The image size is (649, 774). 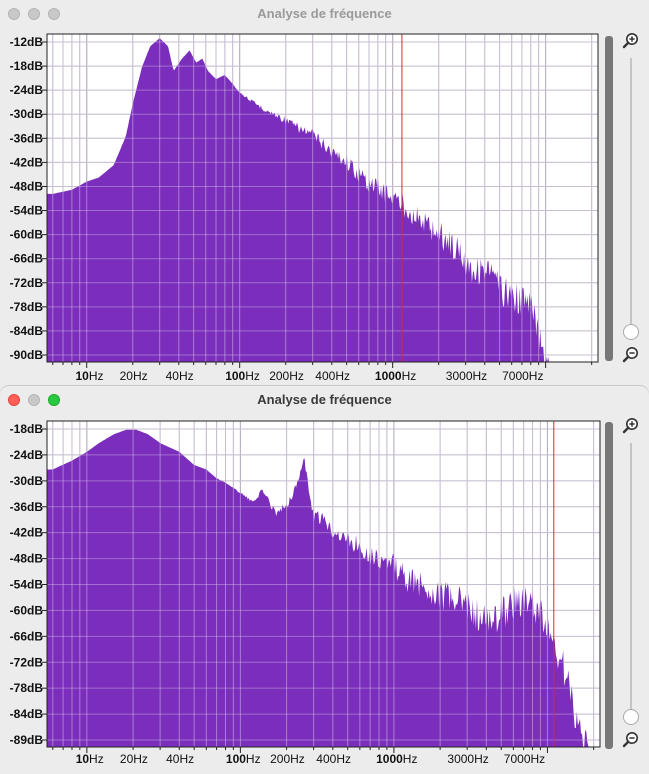 What do you see at coordinates (27, 740) in the screenshot?
I see `y-tick-label: -89dB` at bounding box center [27, 740].